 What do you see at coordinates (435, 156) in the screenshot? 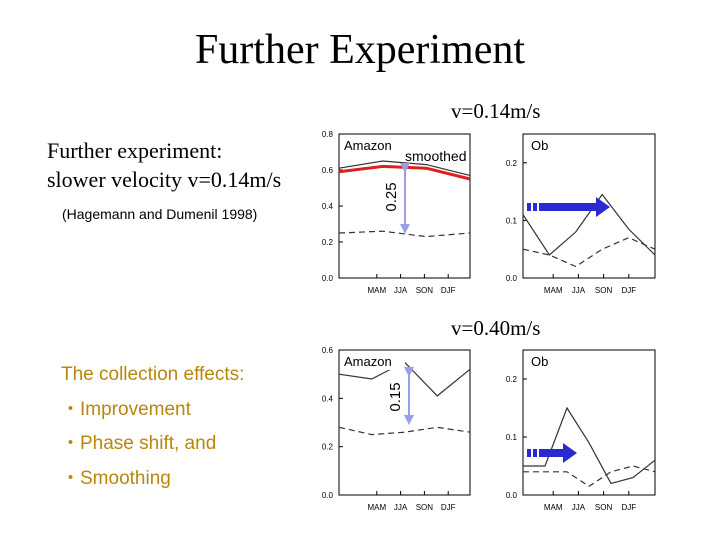
I see `smoothed-annotation: smoothed` at bounding box center [435, 156].